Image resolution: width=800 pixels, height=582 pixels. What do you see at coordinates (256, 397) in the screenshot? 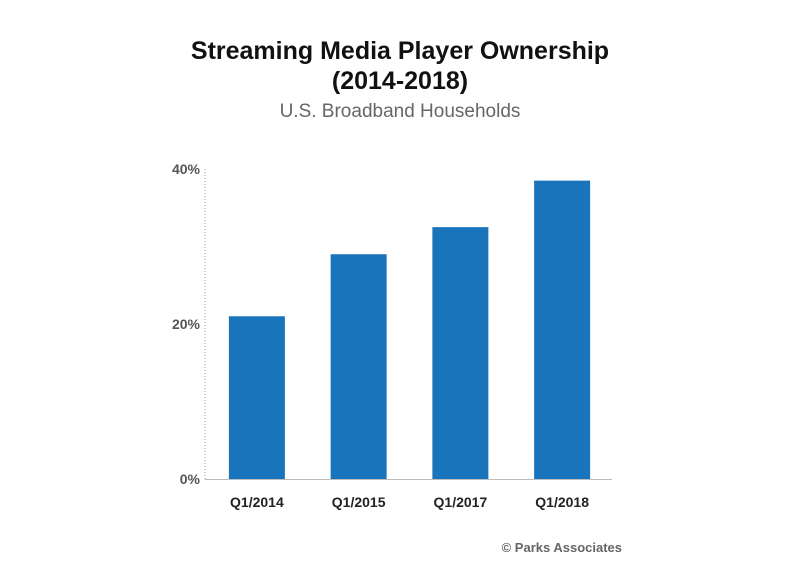
I see `bar-q1-2014` at bounding box center [256, 397].